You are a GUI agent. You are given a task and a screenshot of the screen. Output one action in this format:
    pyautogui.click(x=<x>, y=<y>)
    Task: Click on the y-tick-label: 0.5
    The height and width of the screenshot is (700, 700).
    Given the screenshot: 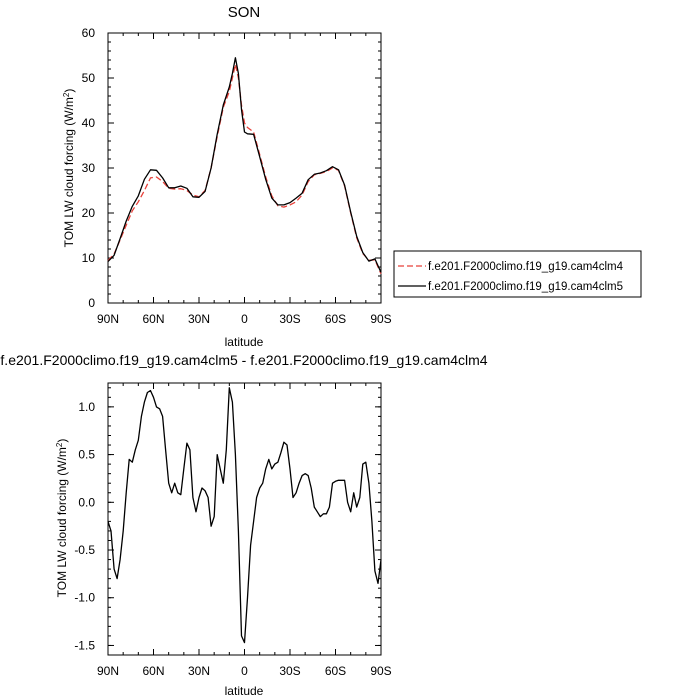 What is the action you would take?
    pyautogui.click(x=86, y=455)
    